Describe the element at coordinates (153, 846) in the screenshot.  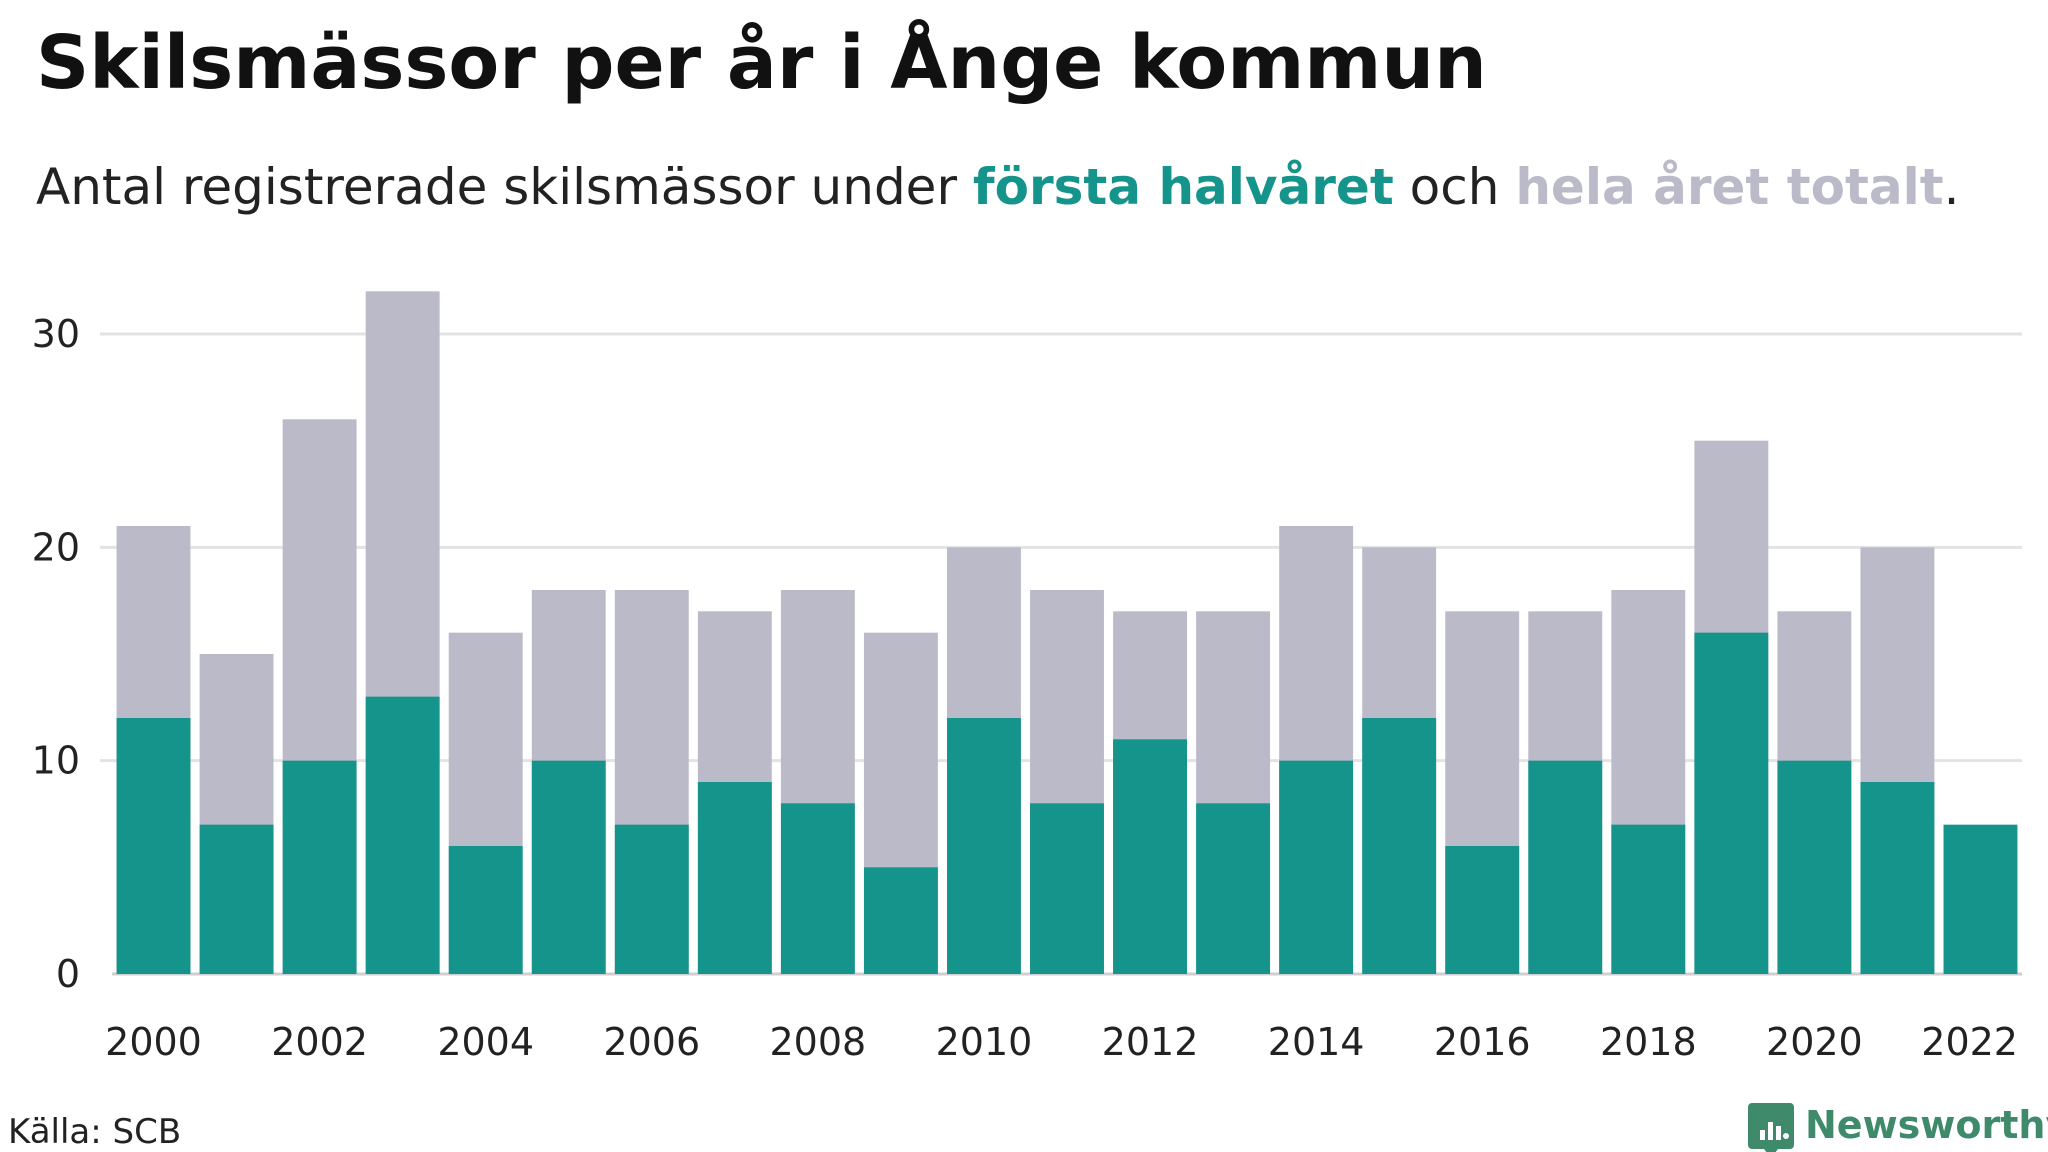
I see `bar-first-half-2000` at that location.